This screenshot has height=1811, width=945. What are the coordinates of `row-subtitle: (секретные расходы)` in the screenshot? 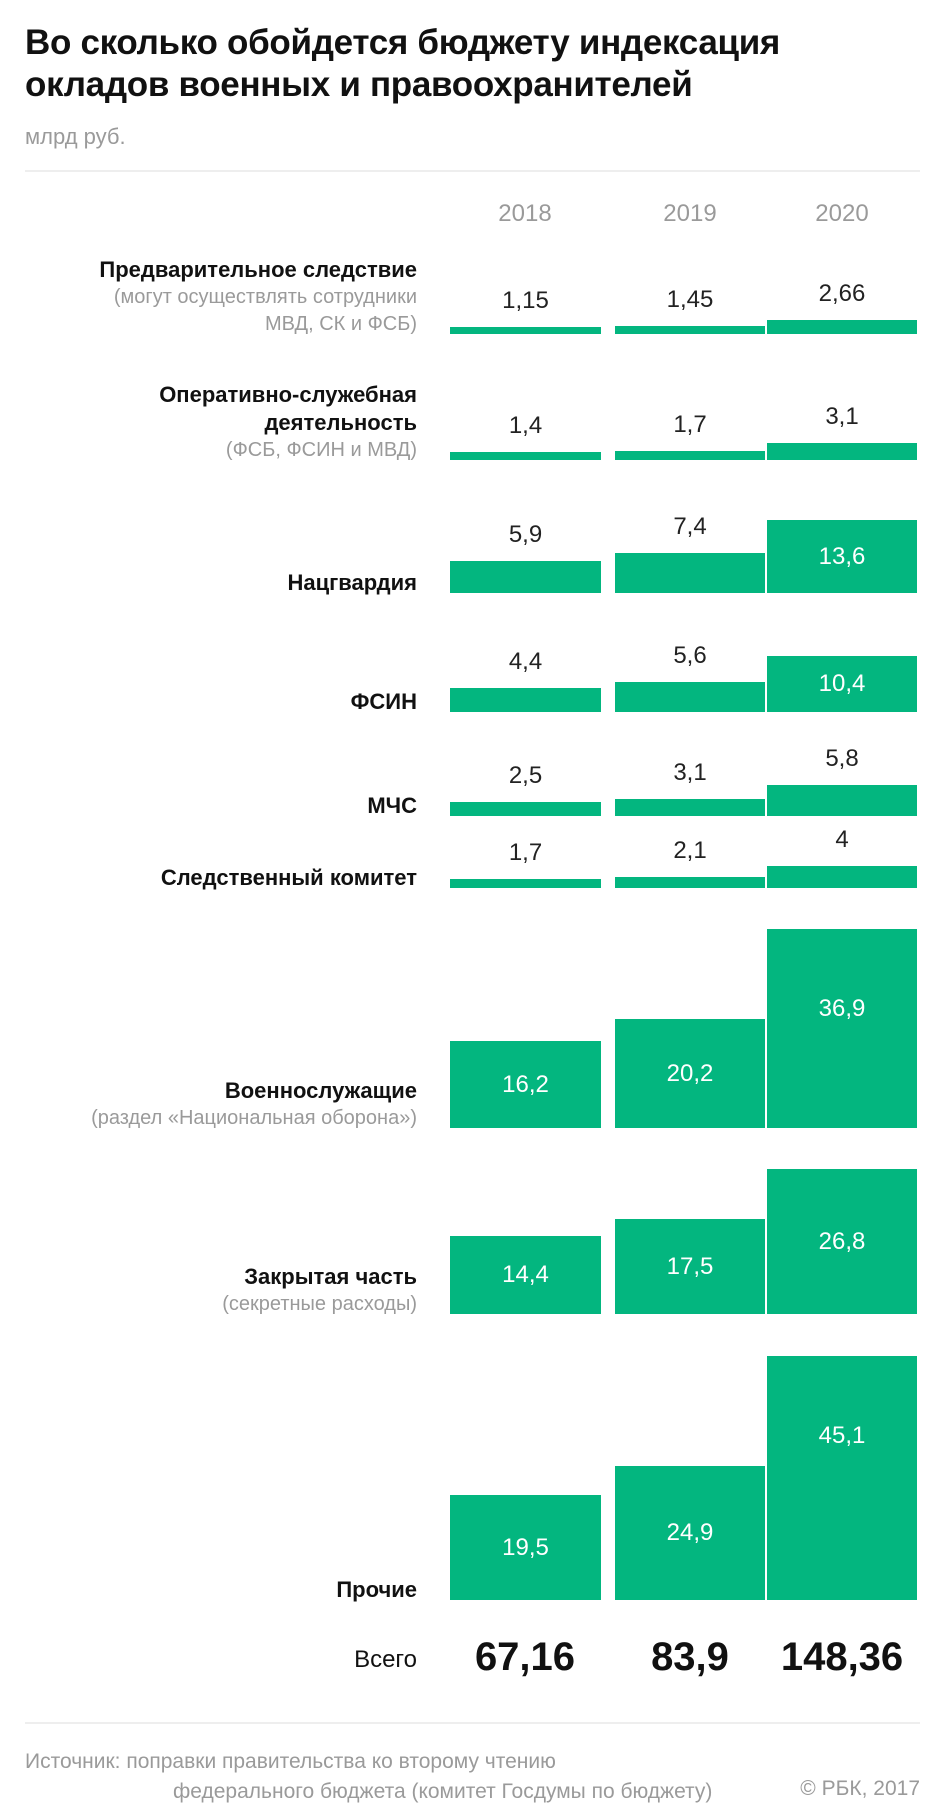 It's located at (319, 1304).